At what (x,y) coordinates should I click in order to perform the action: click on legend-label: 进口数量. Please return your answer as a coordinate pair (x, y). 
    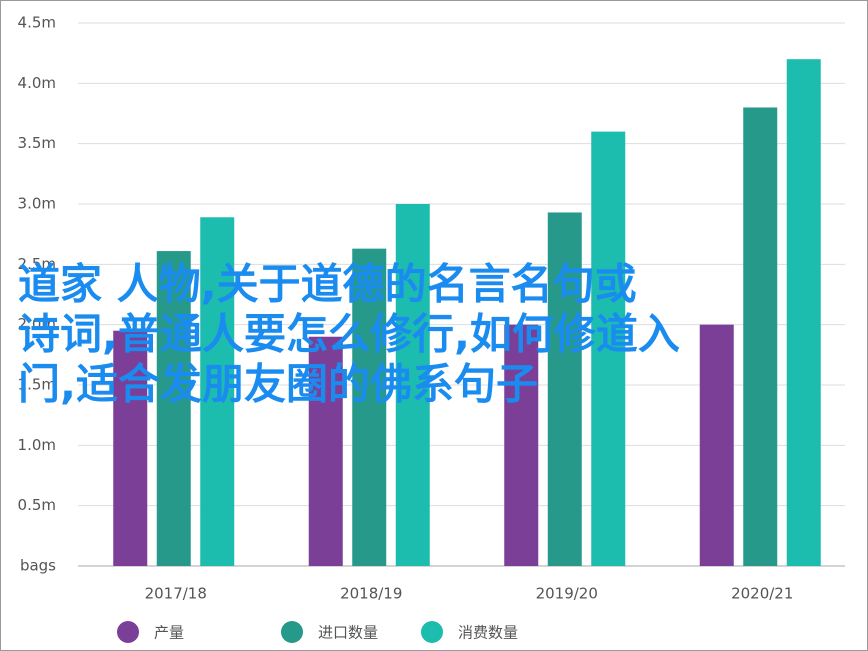
    Looking at the image, I should click on (348, 633).